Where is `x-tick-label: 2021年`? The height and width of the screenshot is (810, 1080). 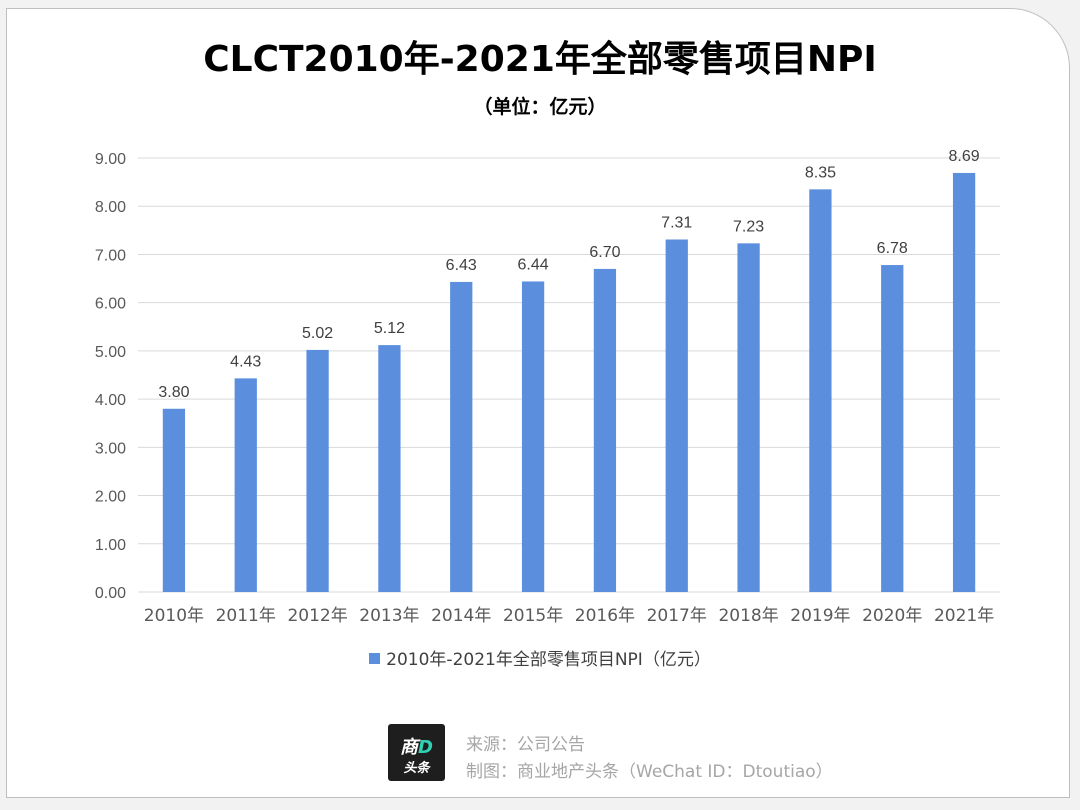 x-tick-label: 2021年 is located at coordinates (964, 616).